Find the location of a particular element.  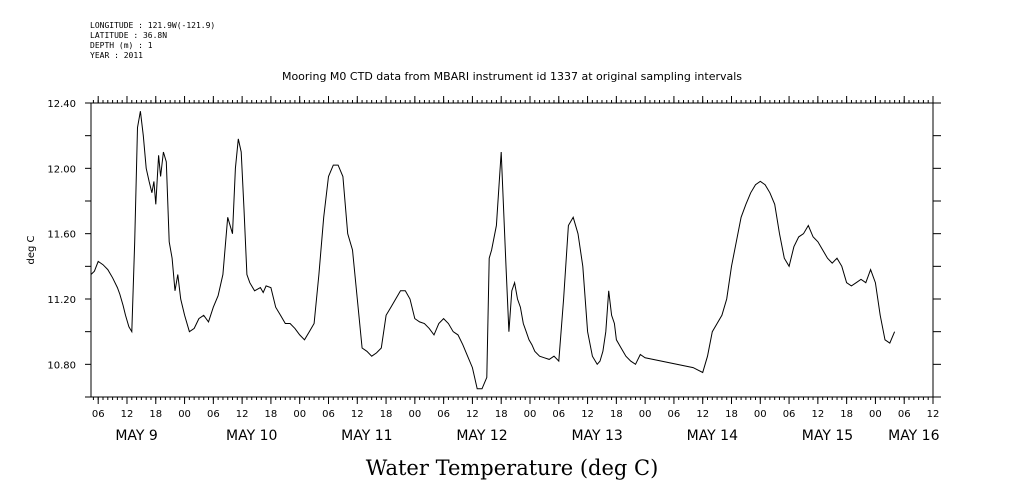

y-tick-label: 11.60 is located at coordinates (61, 235).